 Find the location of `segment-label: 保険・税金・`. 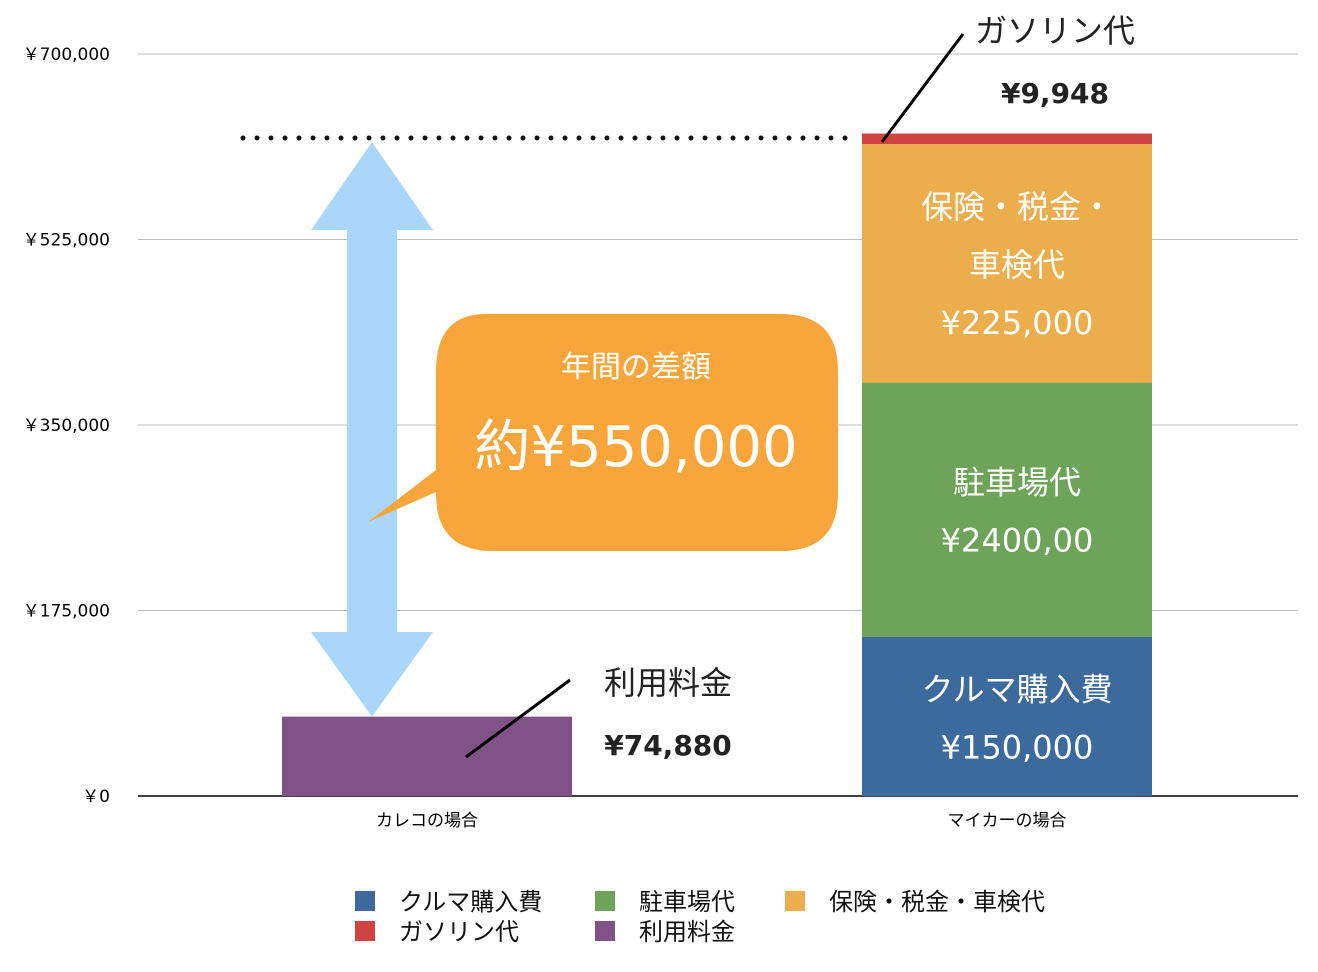

segment-label: 保険・税金・ is located at coordinates (1017, 207).